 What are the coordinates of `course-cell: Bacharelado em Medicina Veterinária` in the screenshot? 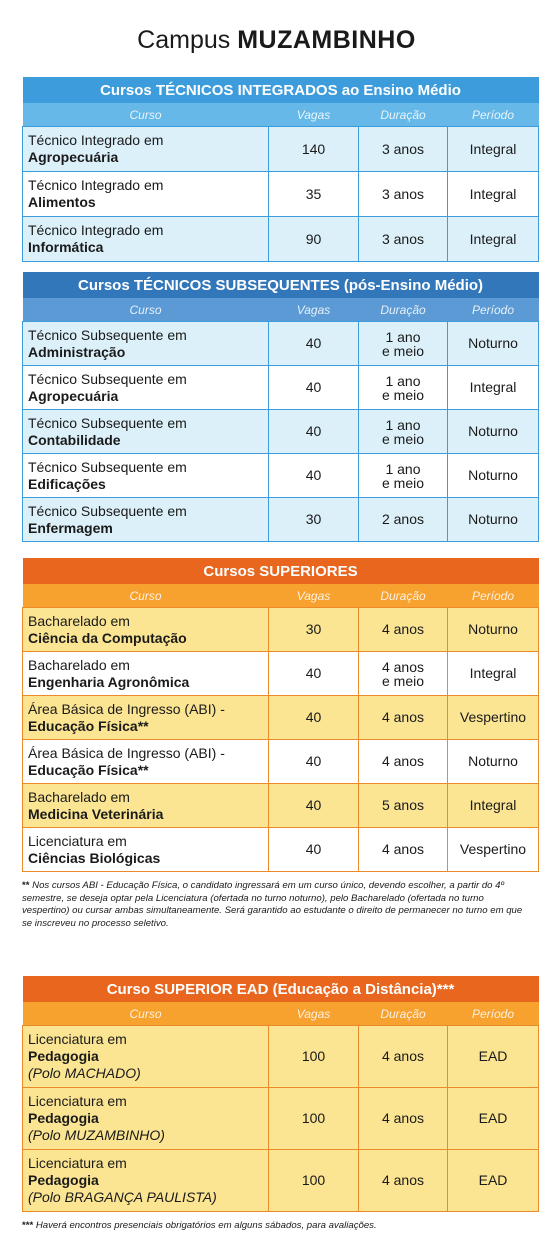 It's located at (145, 805).